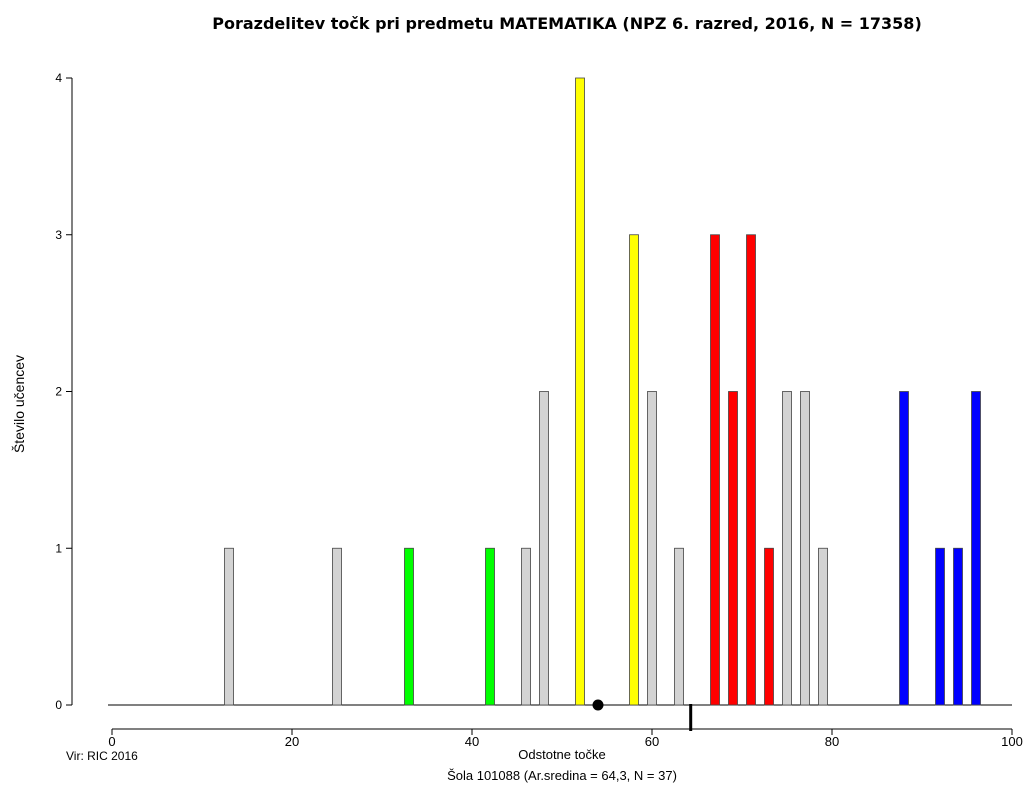  What do you see at coordinates (652, 741) in the screenshot?
I see `x-tick-label: 60` at bounding box center [652, 741].